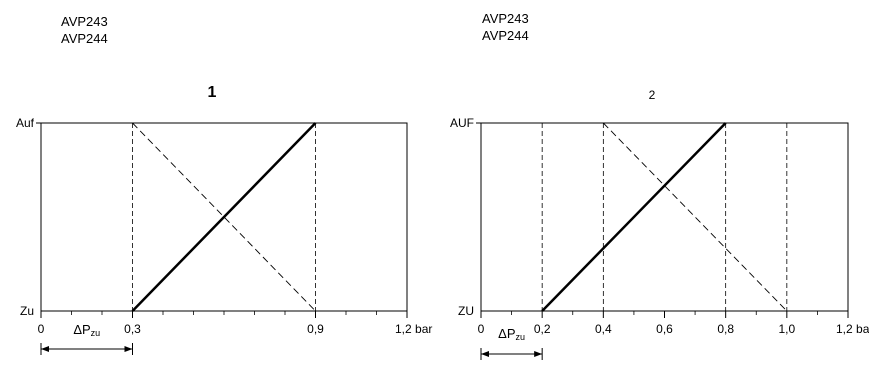 This screenshot has height=365, width=869. I want to click on y-label-closed: Zu, so click(27, 311).